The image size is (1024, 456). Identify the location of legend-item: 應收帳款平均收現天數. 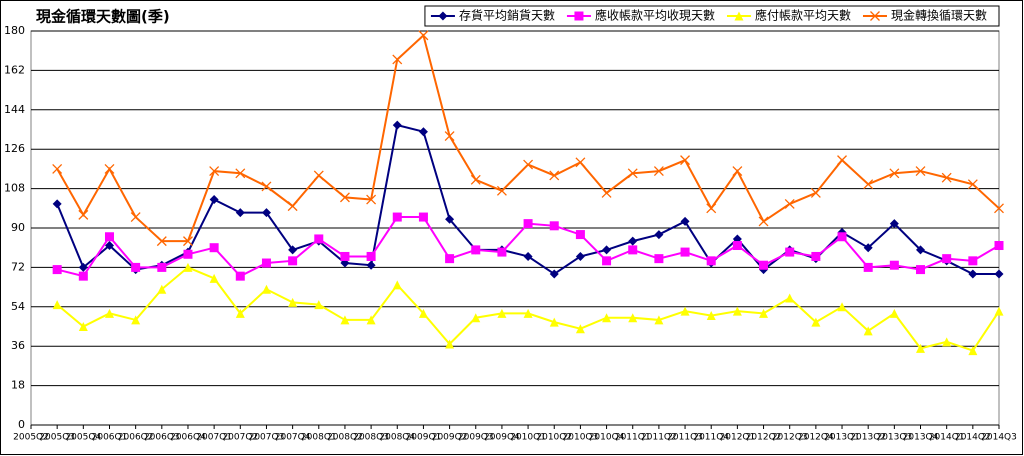
(640, 15).